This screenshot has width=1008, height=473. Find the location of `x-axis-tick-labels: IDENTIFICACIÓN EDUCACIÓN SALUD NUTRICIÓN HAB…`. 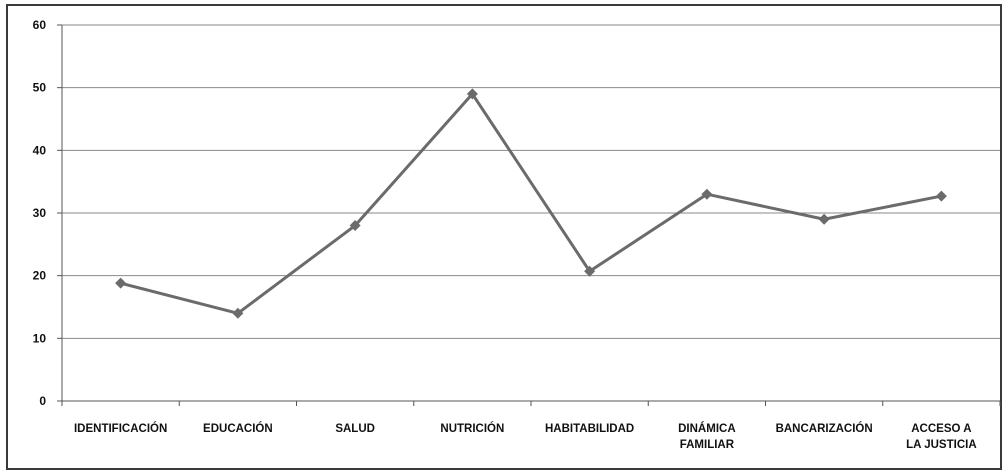

x-axis-tick-labels: IDENTIFICACIÓN EDUCACIÓN SALUD NUTRICIÓN HAB… is located at coordinates (525, 436).